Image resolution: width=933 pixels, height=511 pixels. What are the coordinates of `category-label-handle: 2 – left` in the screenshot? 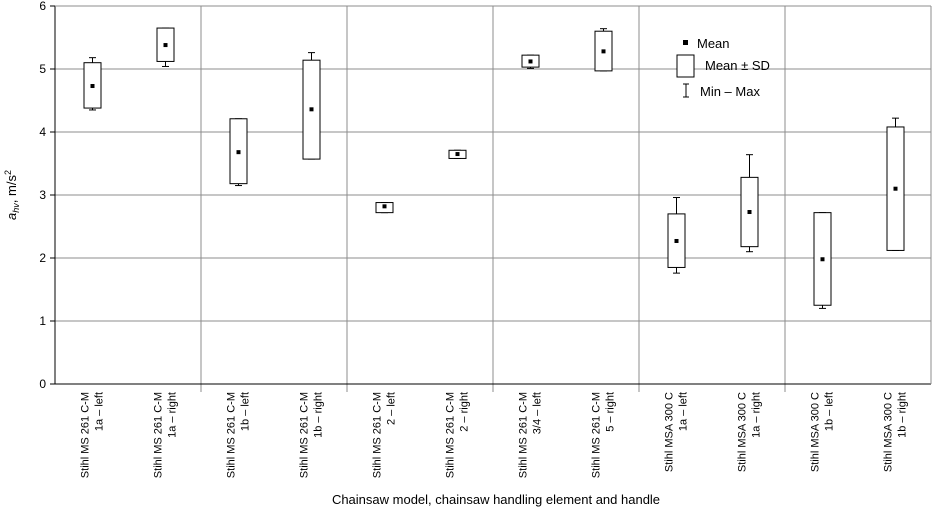 It's located at (392, 408).